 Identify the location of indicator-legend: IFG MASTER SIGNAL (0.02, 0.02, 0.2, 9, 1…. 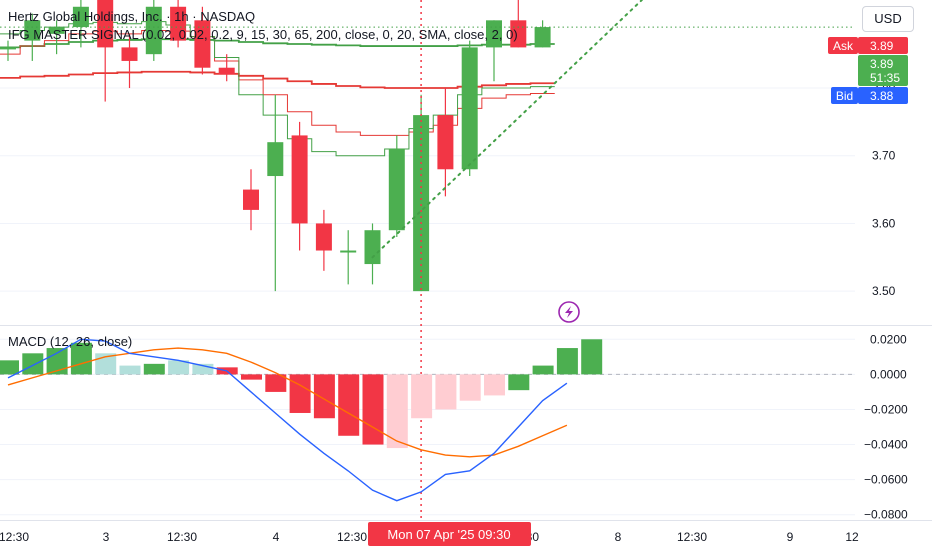
(263, 34).